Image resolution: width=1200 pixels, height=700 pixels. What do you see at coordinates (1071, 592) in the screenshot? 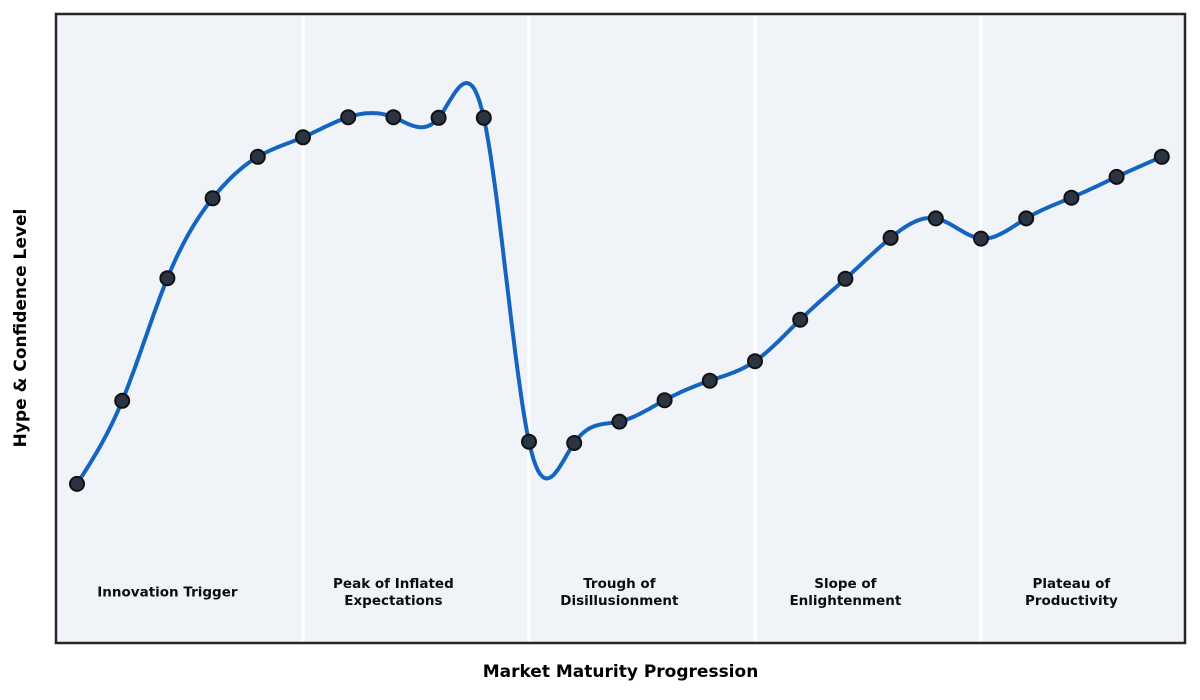
I see `phase-label: Plateau of Productivity` at bounding box center [1071, 592].